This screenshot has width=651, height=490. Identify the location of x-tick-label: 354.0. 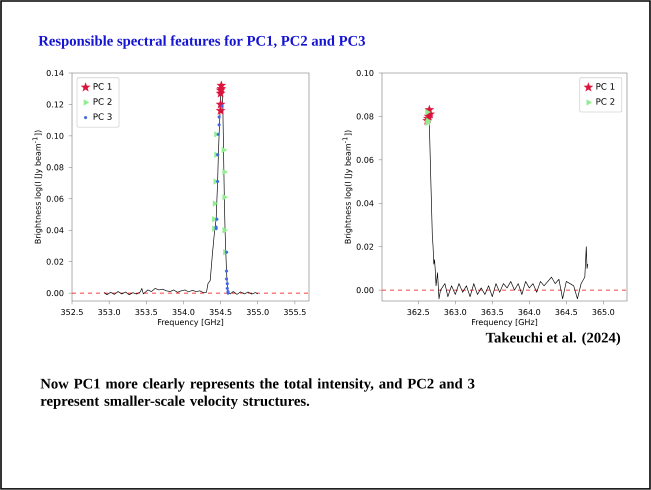
(183, 312).